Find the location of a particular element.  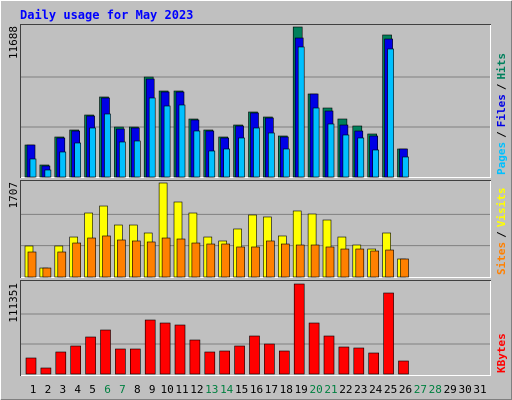

x-tick-label: 5 is located at coordinates (92, 389).